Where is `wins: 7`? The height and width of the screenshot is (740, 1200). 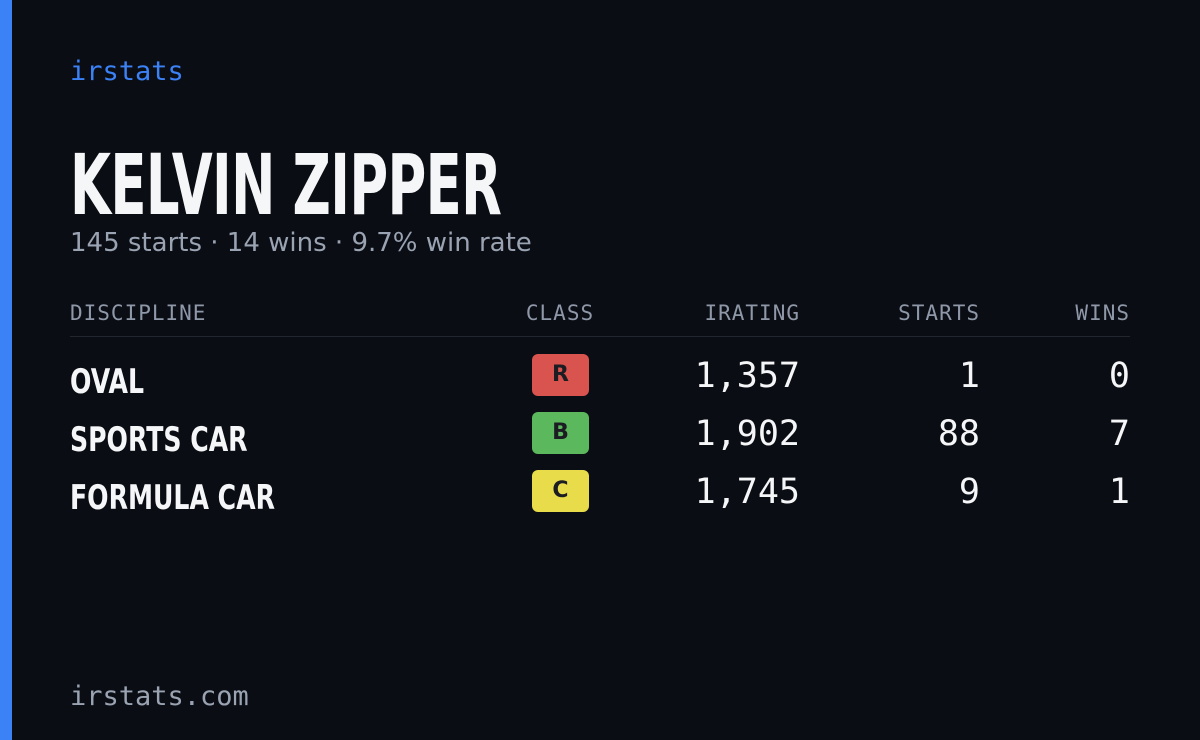
wins: 7 is located at coordinates (1119, 434).